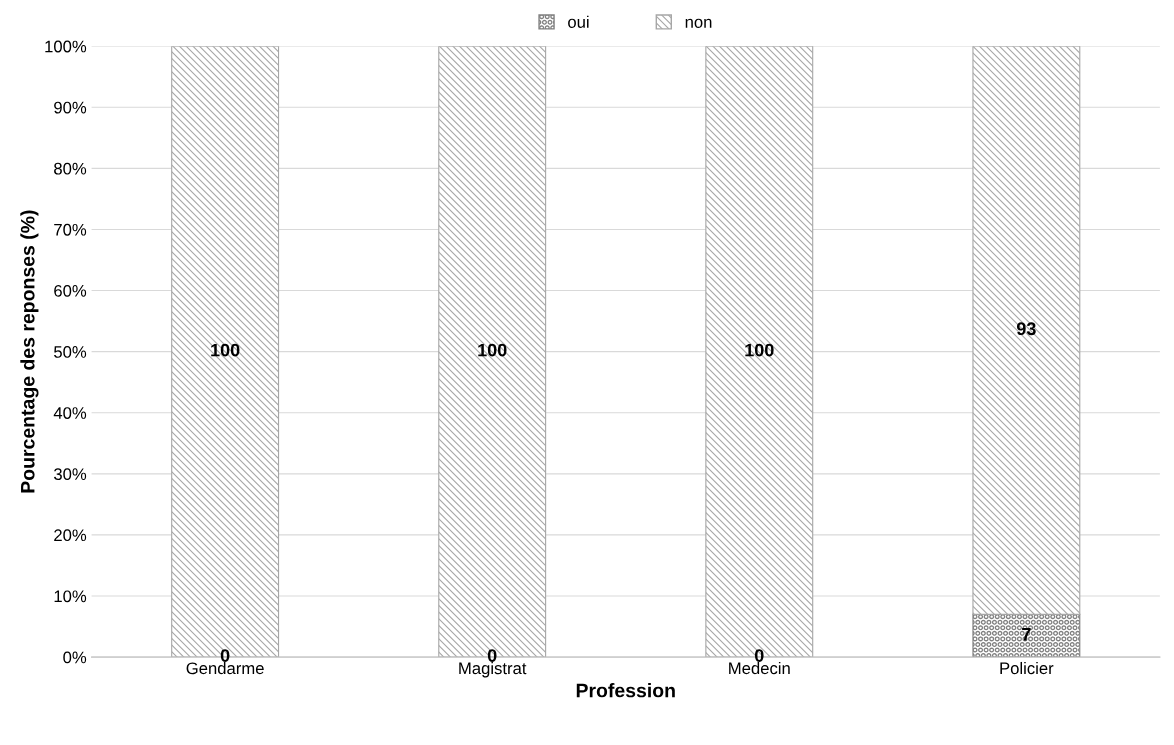  I want to click on x-tick-label: Policier, so click(1027, 668).